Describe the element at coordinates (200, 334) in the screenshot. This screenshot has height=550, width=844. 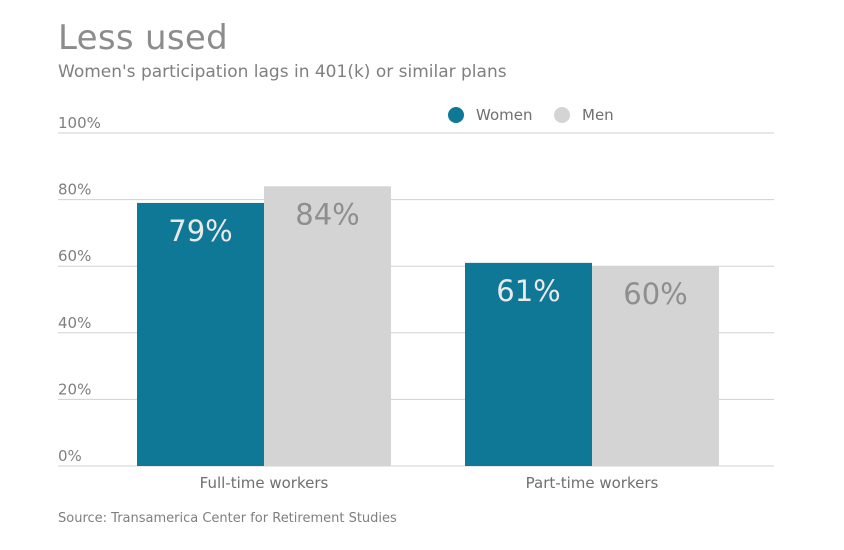
I see `bar-women-full-time` at that location.